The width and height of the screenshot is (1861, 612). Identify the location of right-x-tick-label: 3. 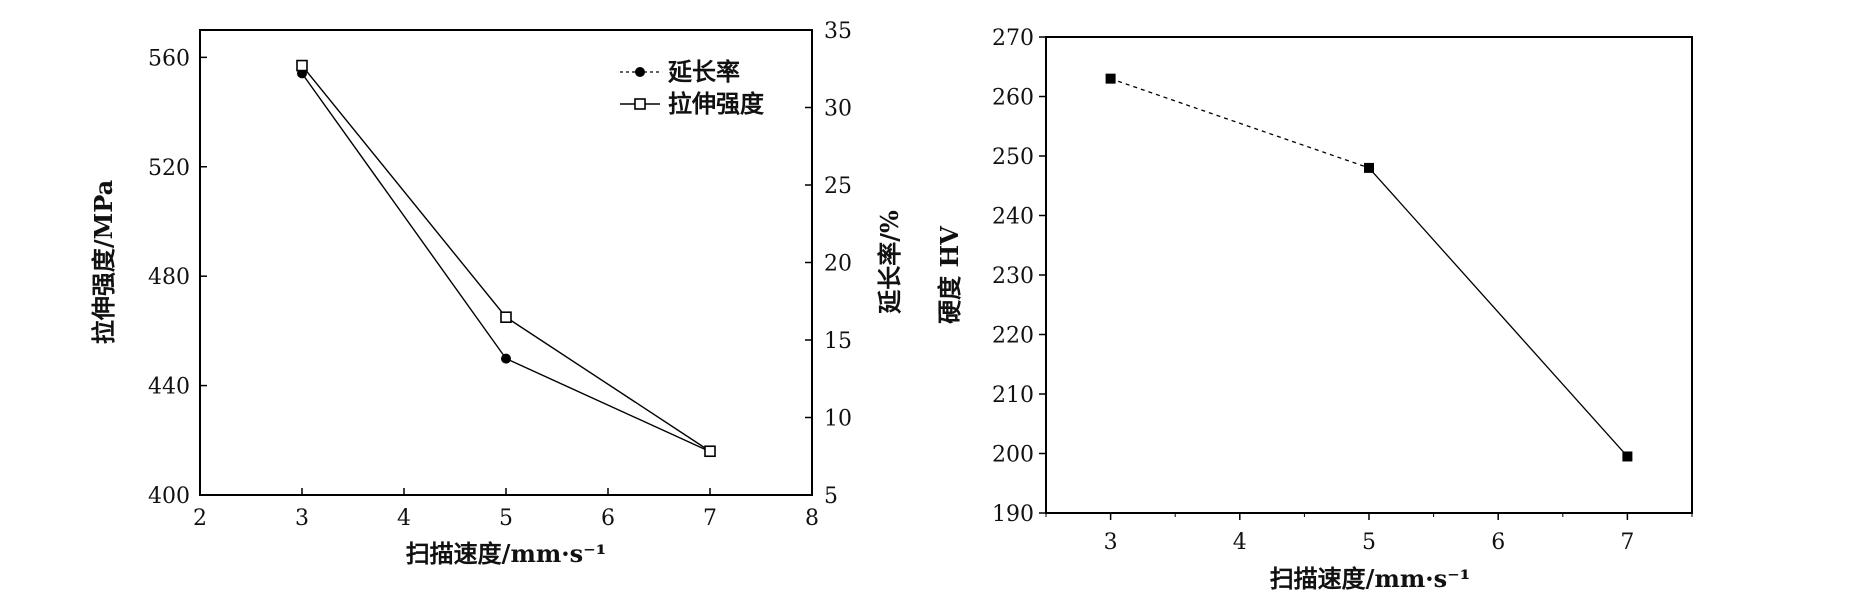
(1111, 542).